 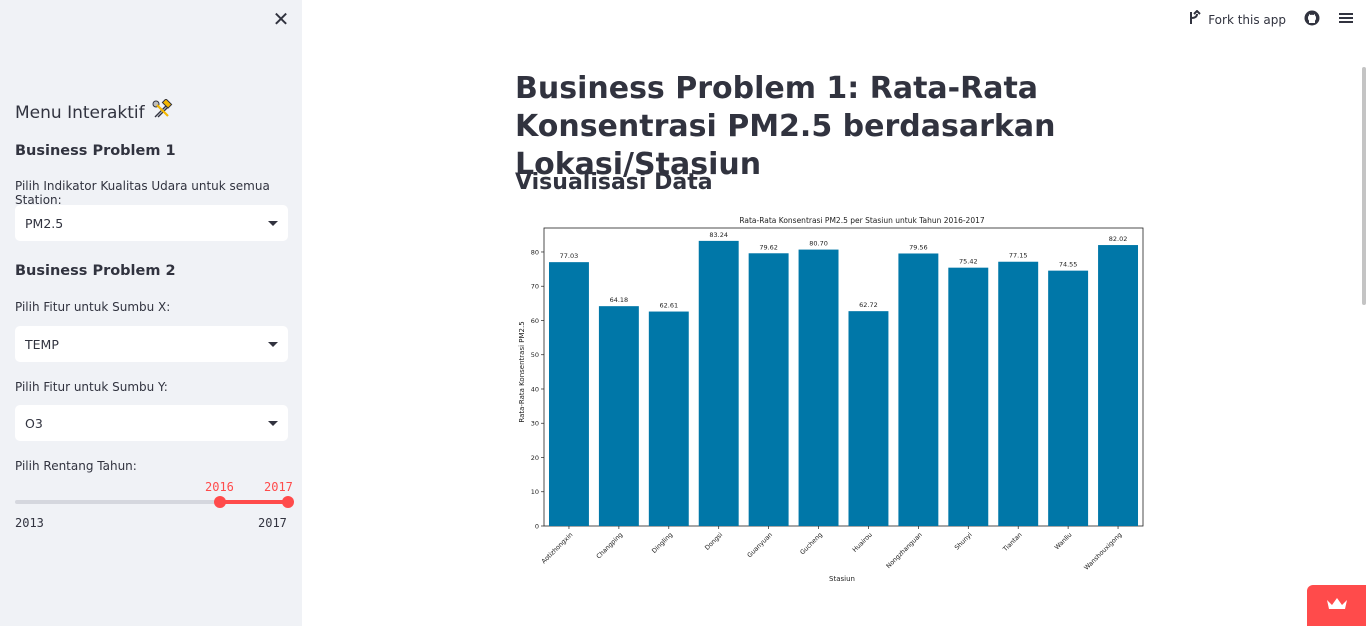 What do you see at coordinates (964, 541) in the screenshot?
I see `x-tick-label: Shunyi` at bounding box center [964, 541].